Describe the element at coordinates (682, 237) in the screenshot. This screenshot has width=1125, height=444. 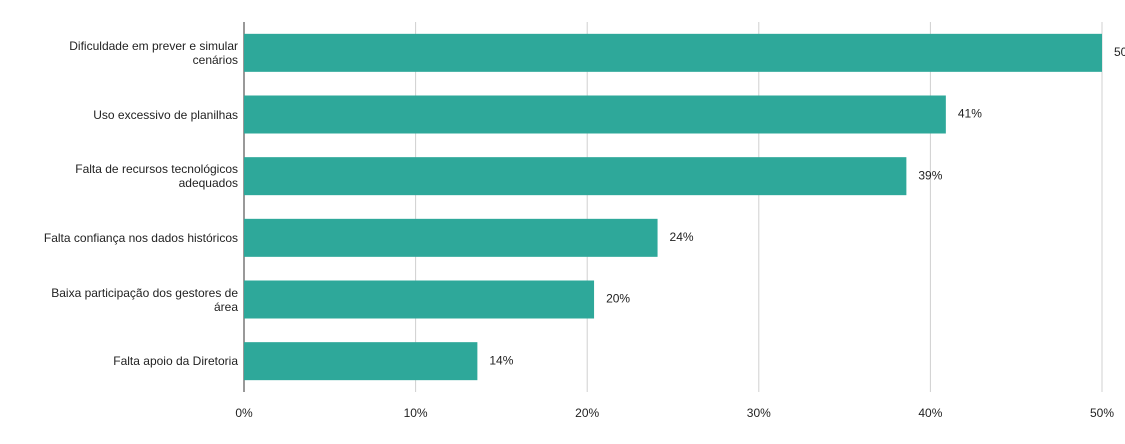
I see `data-label: 24%` at that location.